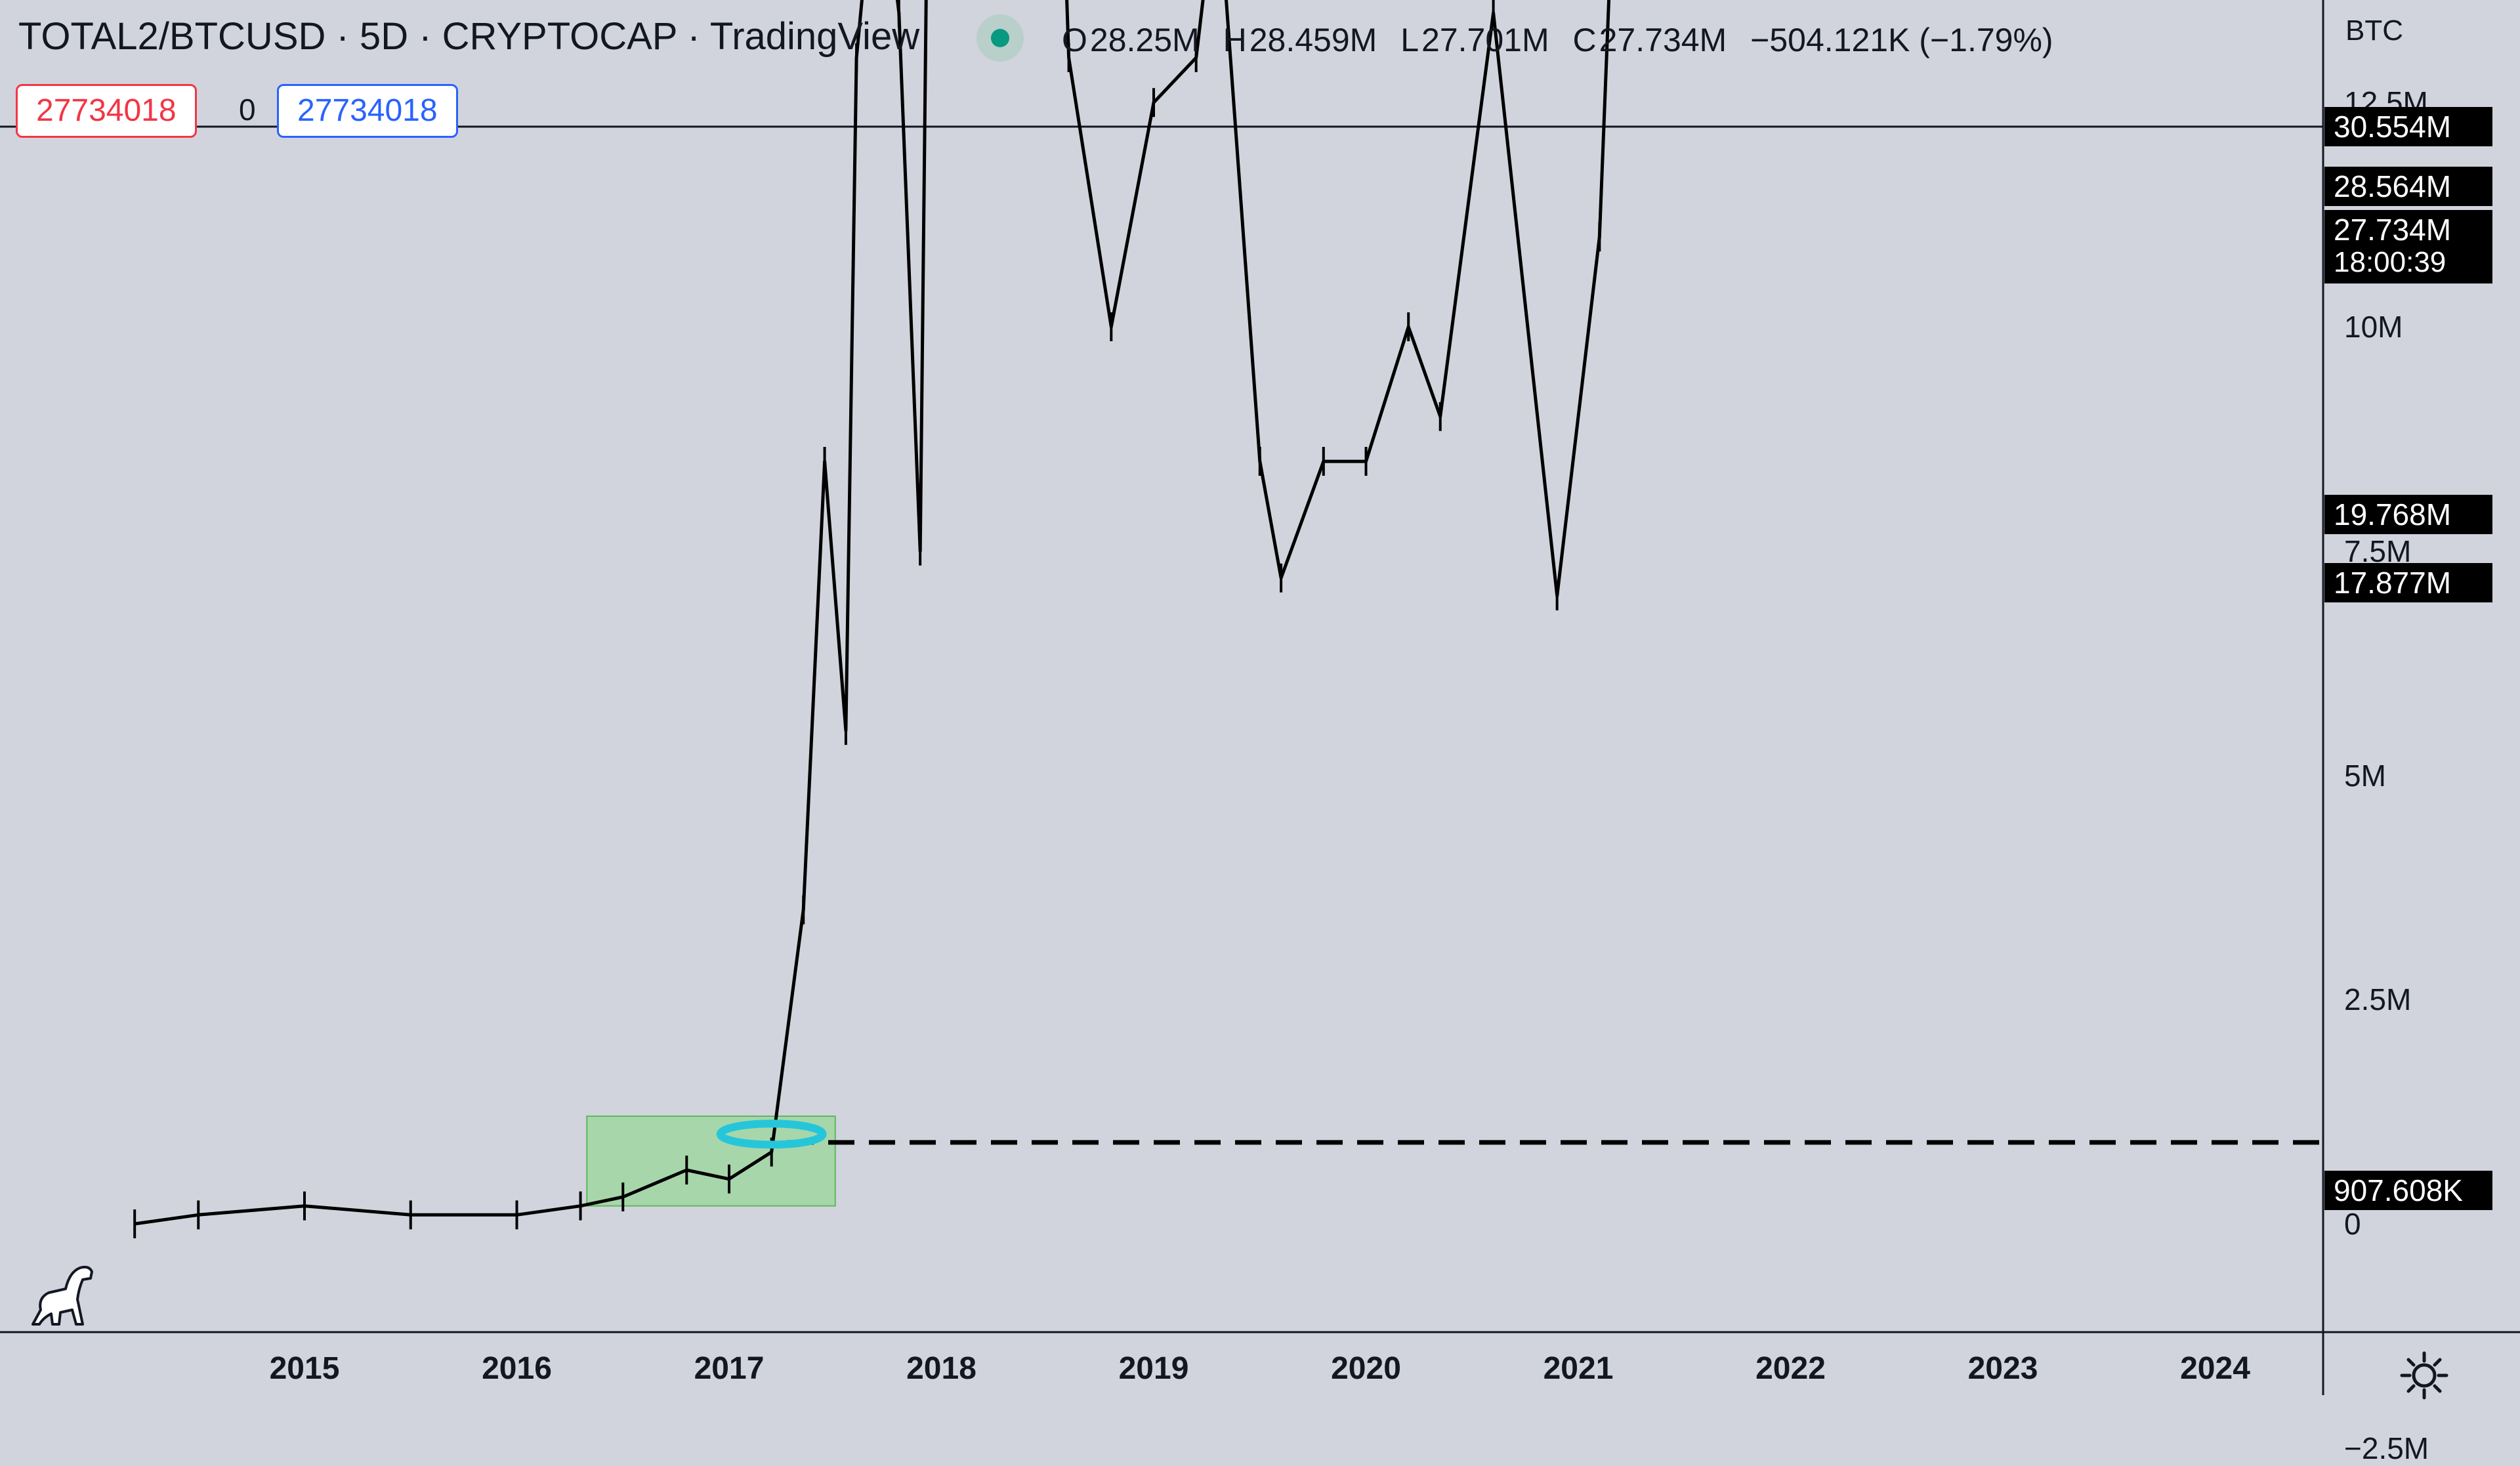 The image size is (2520, 1466). What do you see at coordinates (2373, 327) in the screenshot?
I see `price-axis-label: 10M` at bounding box center [2373, 327].